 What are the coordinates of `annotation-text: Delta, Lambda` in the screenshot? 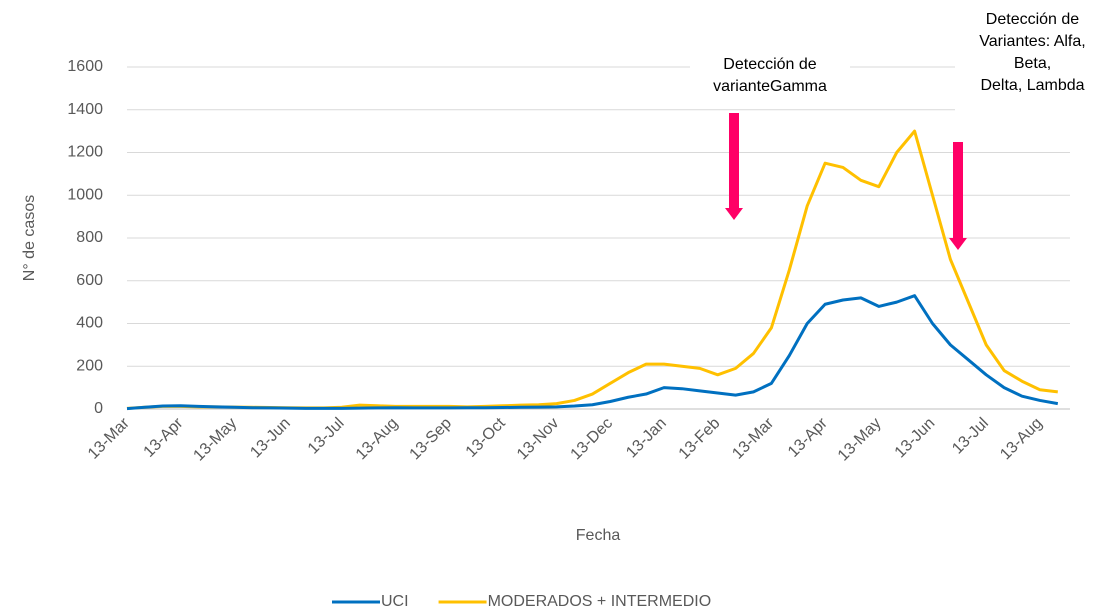 It's located at (1032, 85).